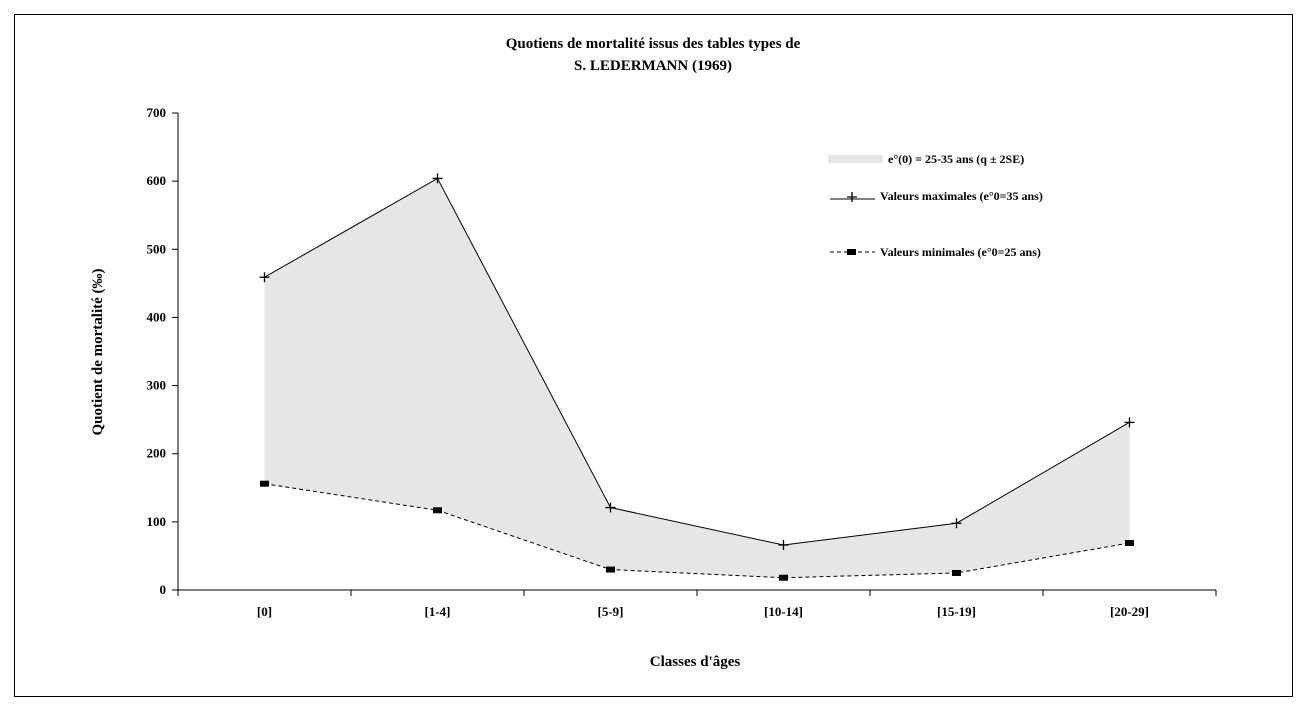 The height and width of the screenshot is (711, 1306). Describe the element at coordinates (157, 521) in the screenshot. I see `y-tick-label-100: 100` at that location.